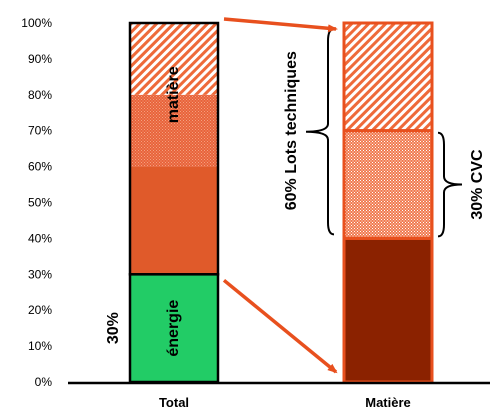 Image resolution: width=493 pixels, height=416 pixels. I want to click on x-tick-label: Matière, so click(388, 402).